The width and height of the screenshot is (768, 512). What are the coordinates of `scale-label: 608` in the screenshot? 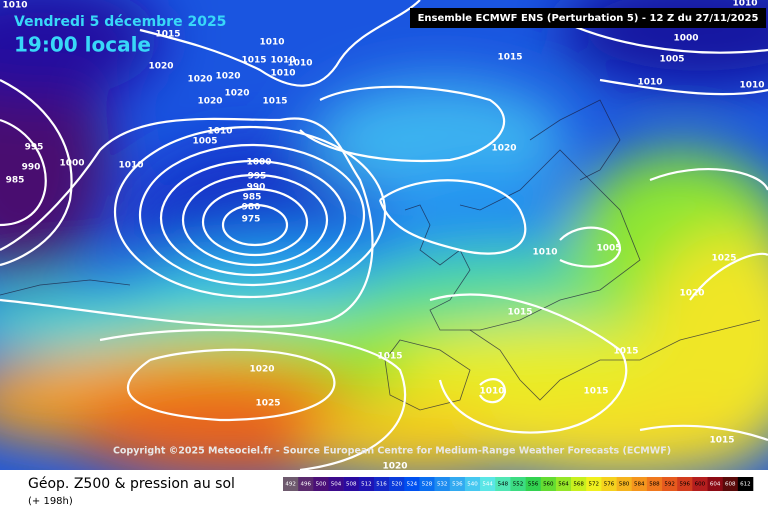 It's located at (730, 485).